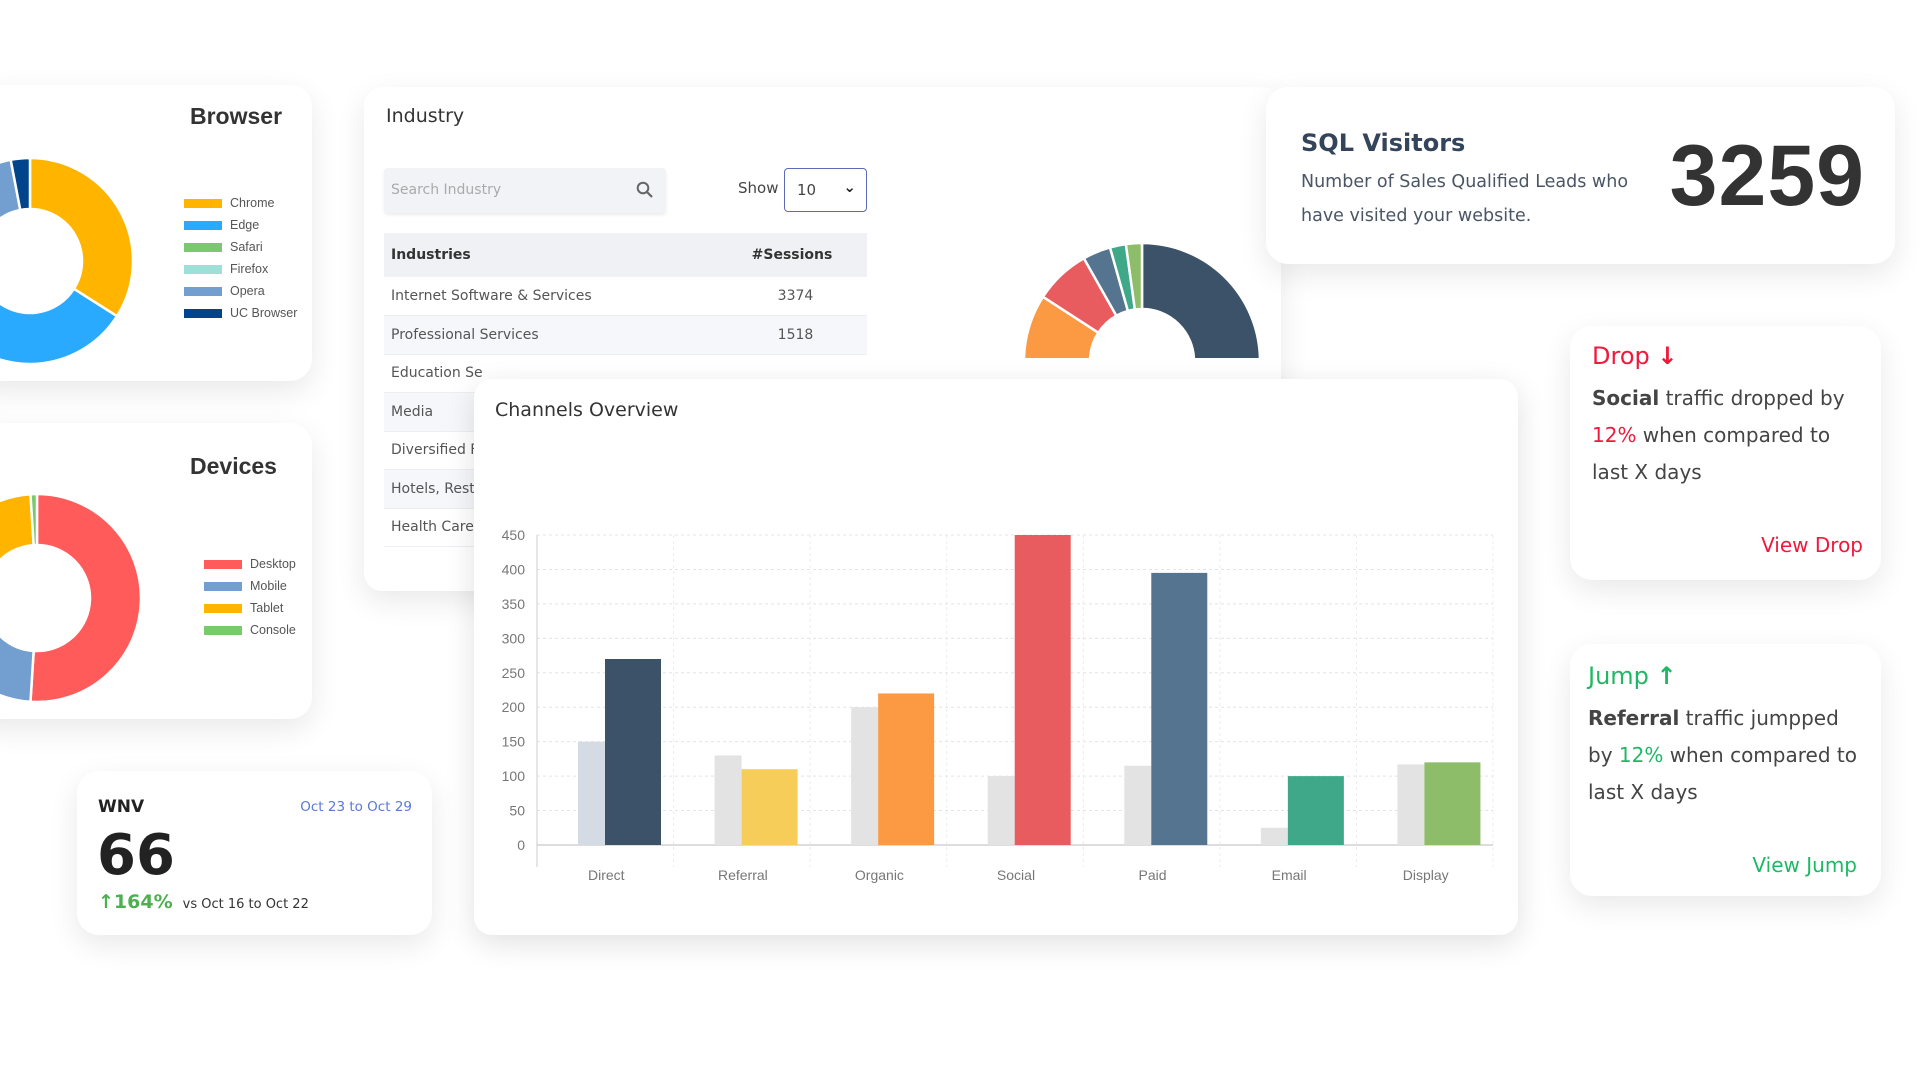 Image resolution: width=1920 pixels, height=1080 pixels. Describe the element at coordinates (236, 116) in the screenshot. I see `browser-title: Browser` at that location.